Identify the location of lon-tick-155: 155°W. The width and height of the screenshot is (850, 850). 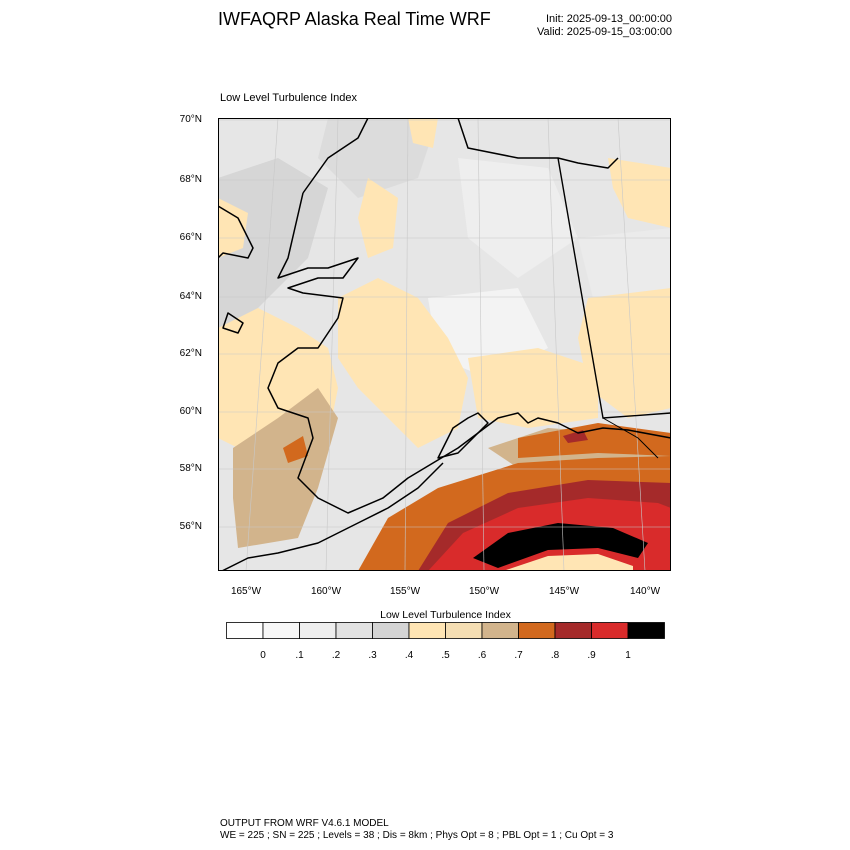
(405, 591).